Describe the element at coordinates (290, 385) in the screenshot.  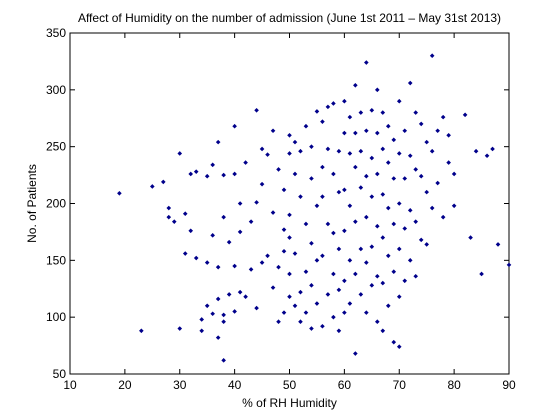
I see `x-tick-label: 50` at that location.